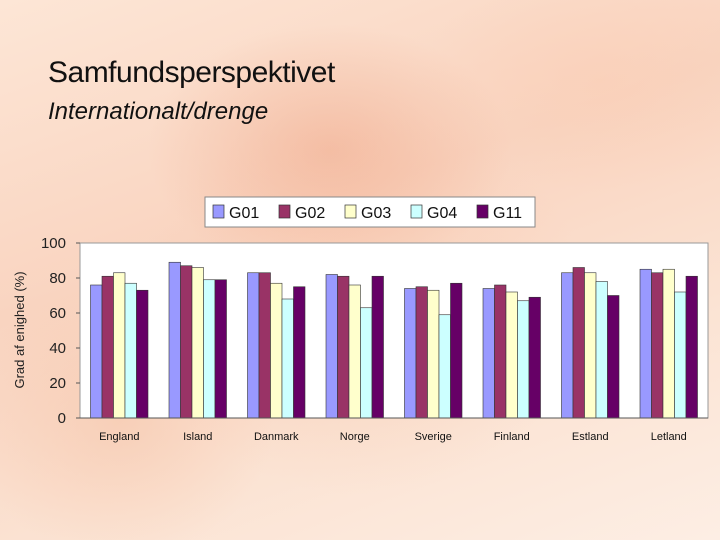 The image size is (720, 540). What do you see at coordinates (578, 343) in the screenshot?
I see `bar-g02-estland` at bounding box center [578, 343].